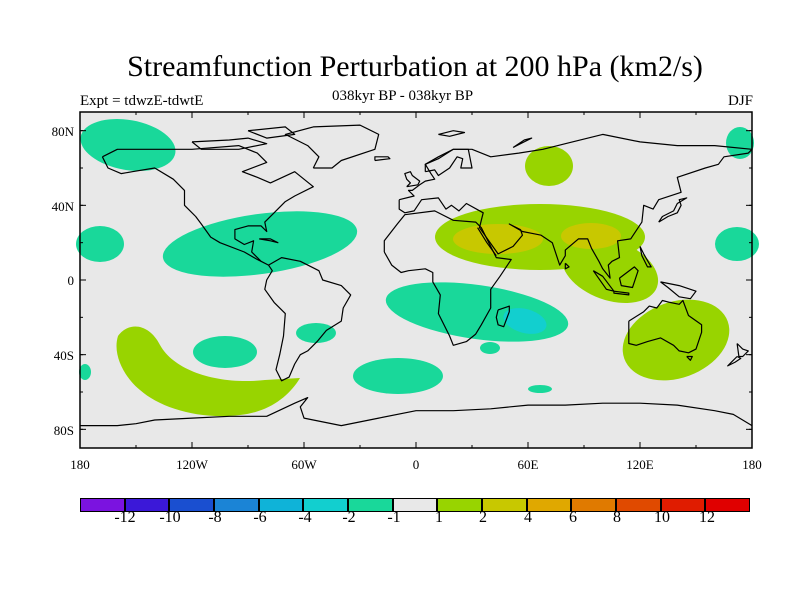  I want to click on lat-label: 80S, so click(63, 430).